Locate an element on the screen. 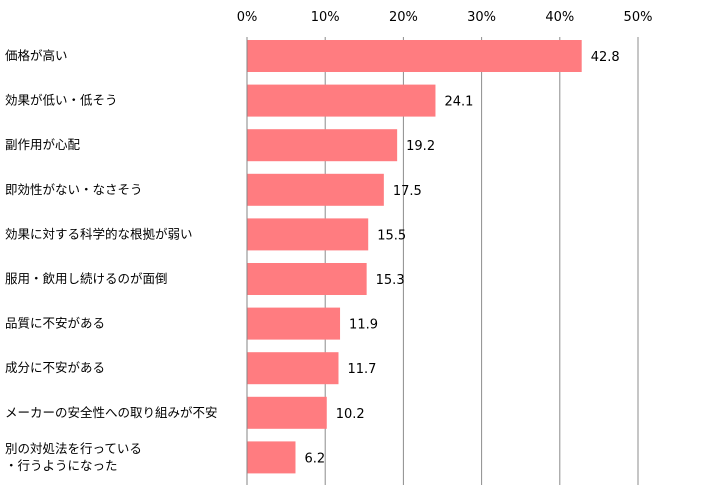 This screenshot has height=485, width=708. data-label: 42.8 is located at coordinates (605, 57).